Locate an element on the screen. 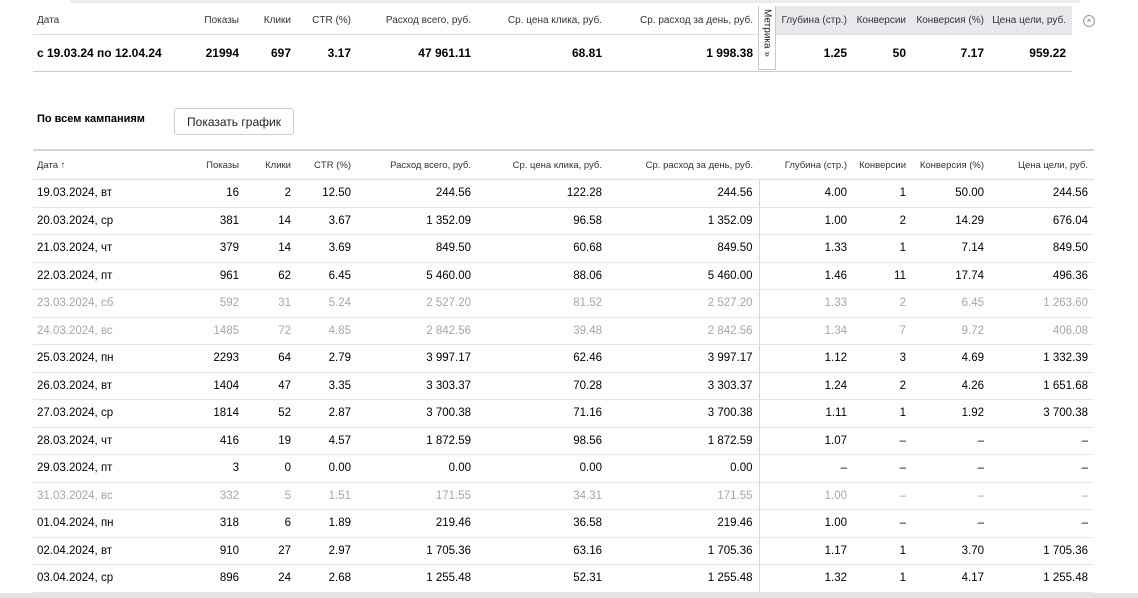  cell-avg-cpc: 0.00 is located at coordinates (542, 468).